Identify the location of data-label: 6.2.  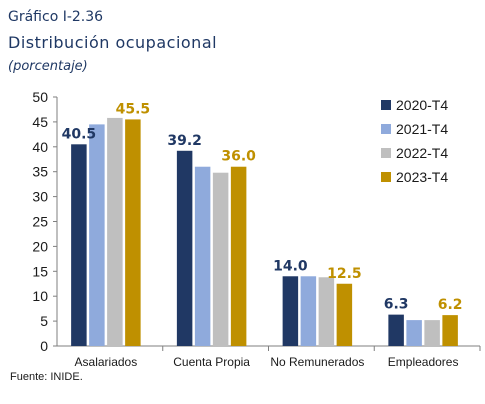
(450, 305).